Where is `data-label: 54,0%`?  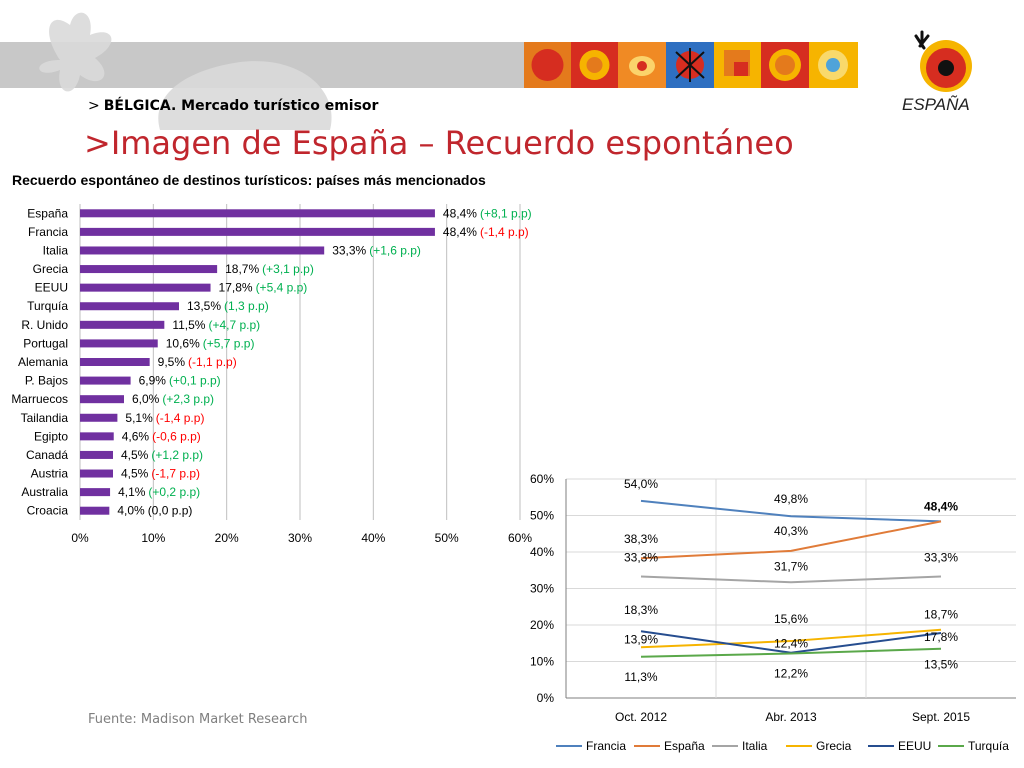 data-label: 54,0% is located at coordinates (641, 484).